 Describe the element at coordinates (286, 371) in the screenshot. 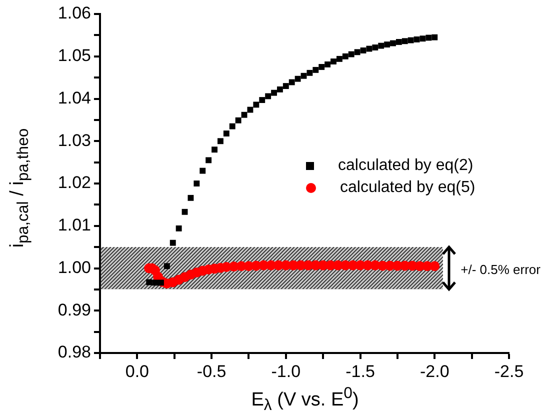

I see `x-tick-label: -1.0` at that location.